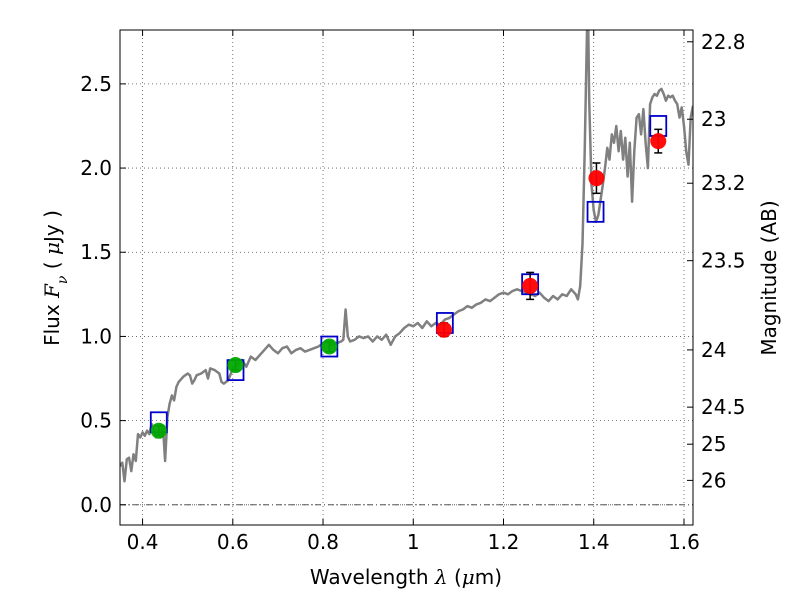 The height and width of the screenshot is (600, 800). I want to click on right-tick-label: 24.5, so click(723, 407).